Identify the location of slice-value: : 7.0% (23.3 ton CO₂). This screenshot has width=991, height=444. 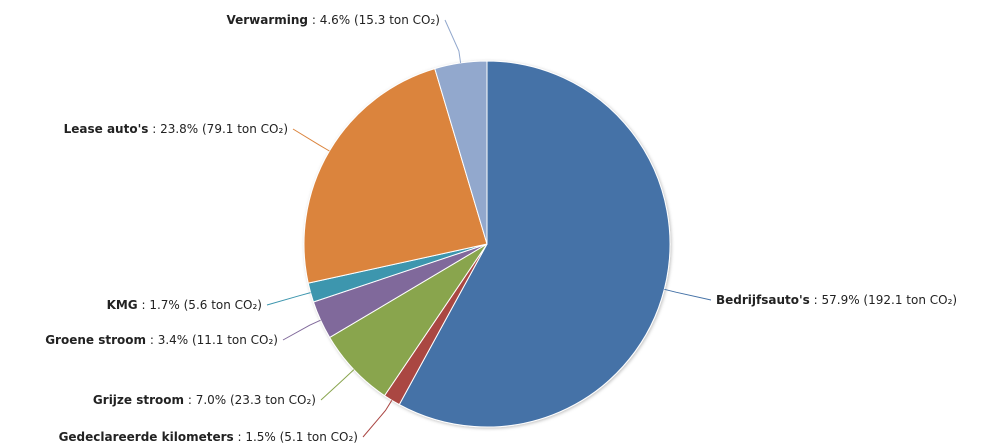
(250, 400).